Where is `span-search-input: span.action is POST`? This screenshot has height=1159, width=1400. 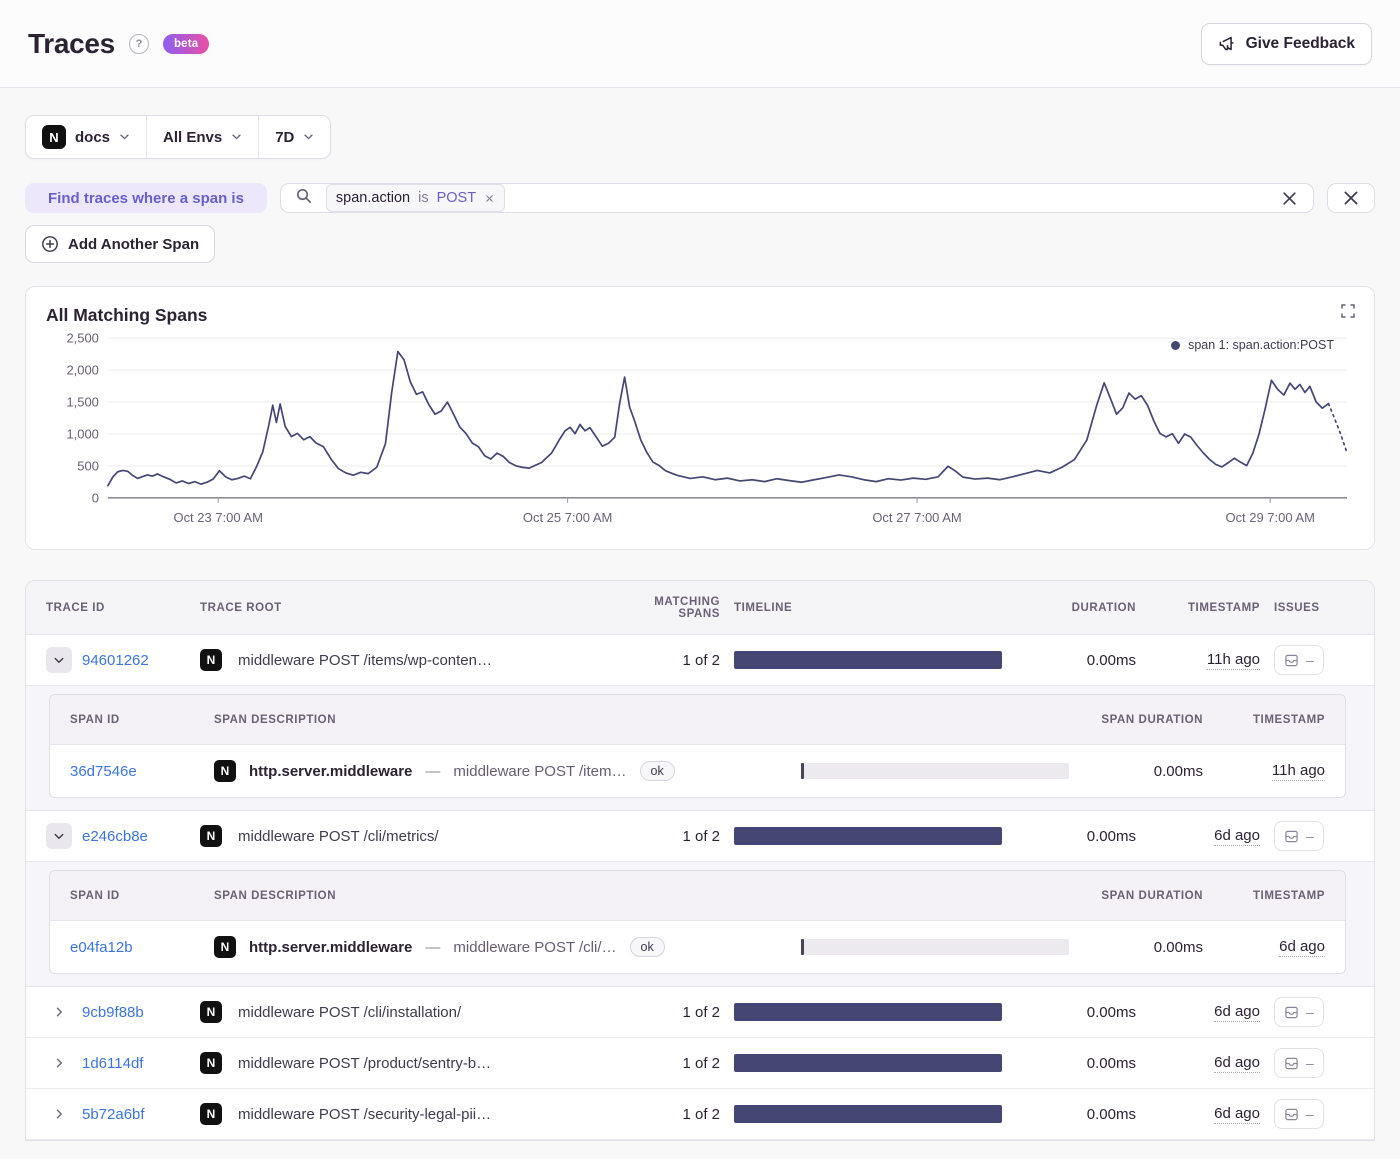 span-search-input: span.action is POST is located at coordinates (796, 198).